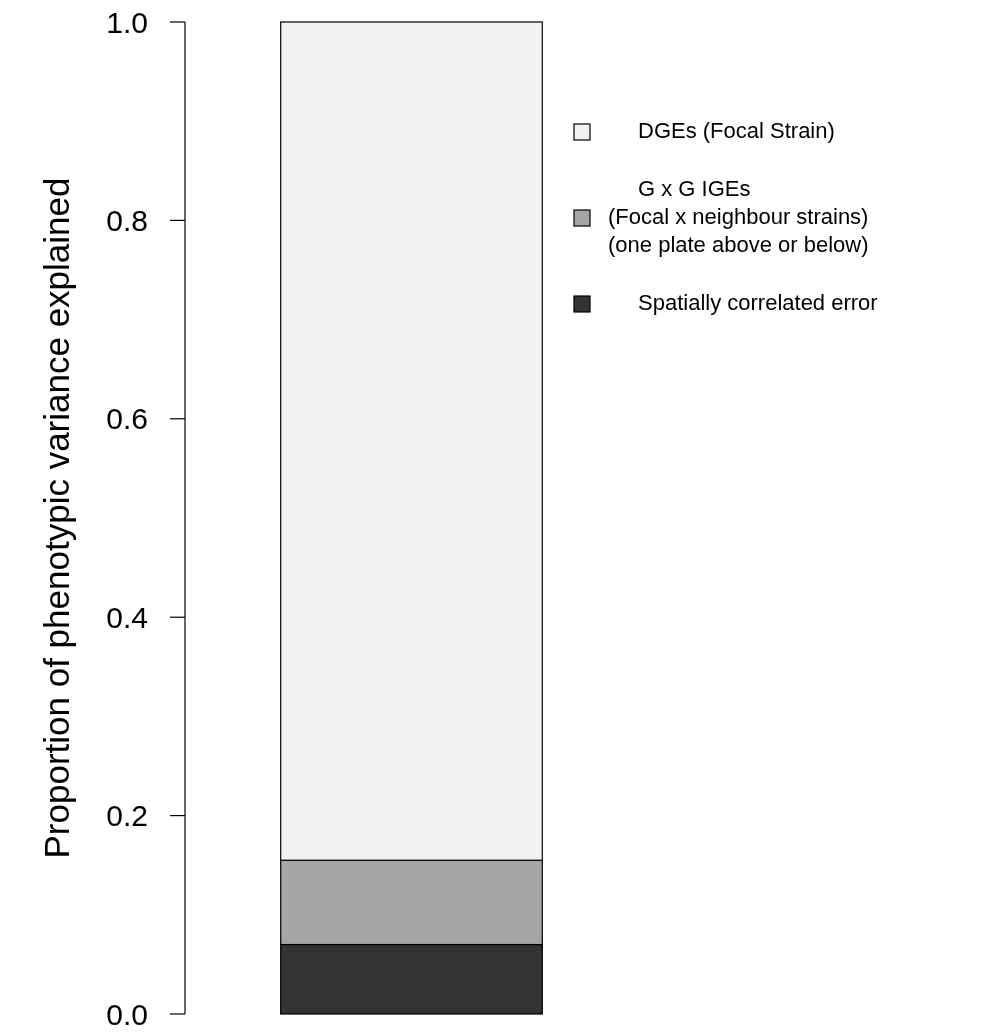 The image size is (1006, 1032). Describe the element at coordinates (738, 216) in the screenshot. I see `text: G x G IGEs (Focal x neighbour strains) (one plate above or below)` at that location.